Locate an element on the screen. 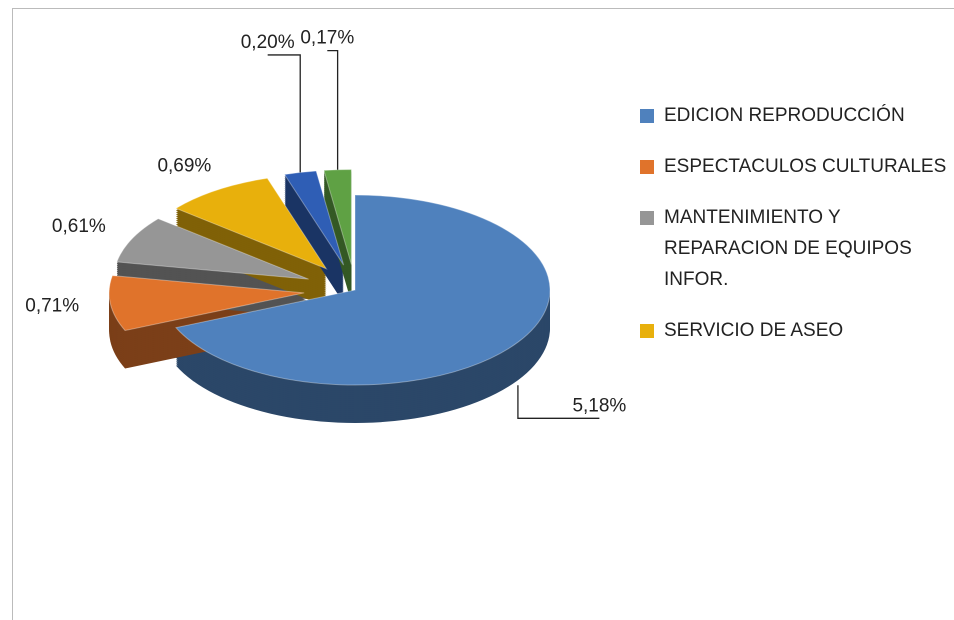 The image size is (954, 620). data-label: 0,69% is located at coordinates (184, 165).